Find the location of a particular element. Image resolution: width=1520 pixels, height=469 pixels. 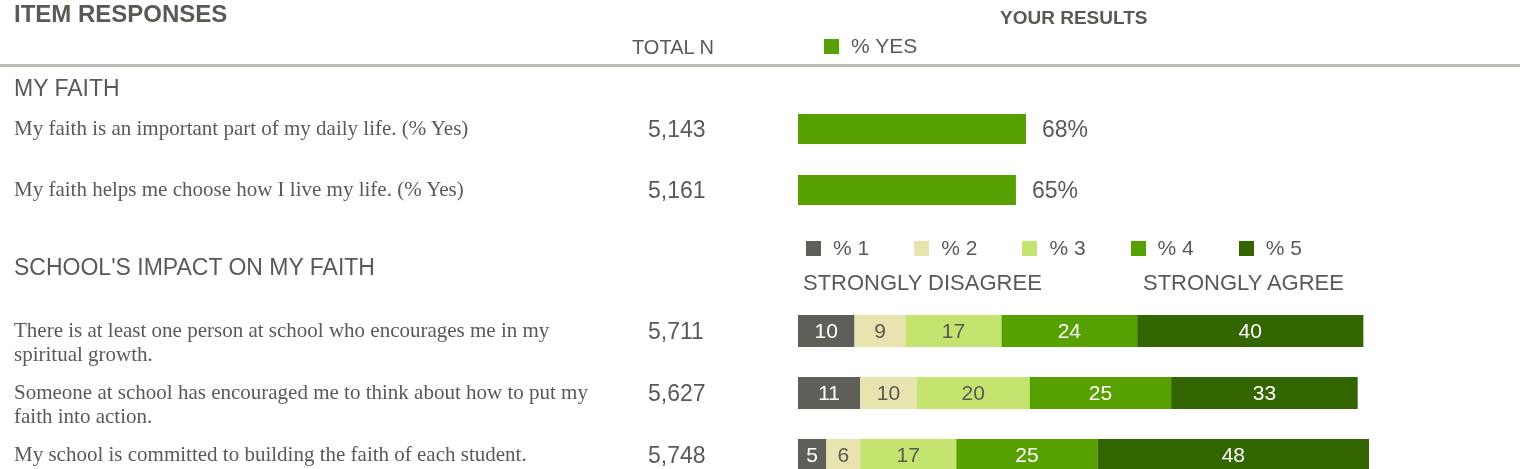

data-label: 9 is located at coordinates (880, 331).